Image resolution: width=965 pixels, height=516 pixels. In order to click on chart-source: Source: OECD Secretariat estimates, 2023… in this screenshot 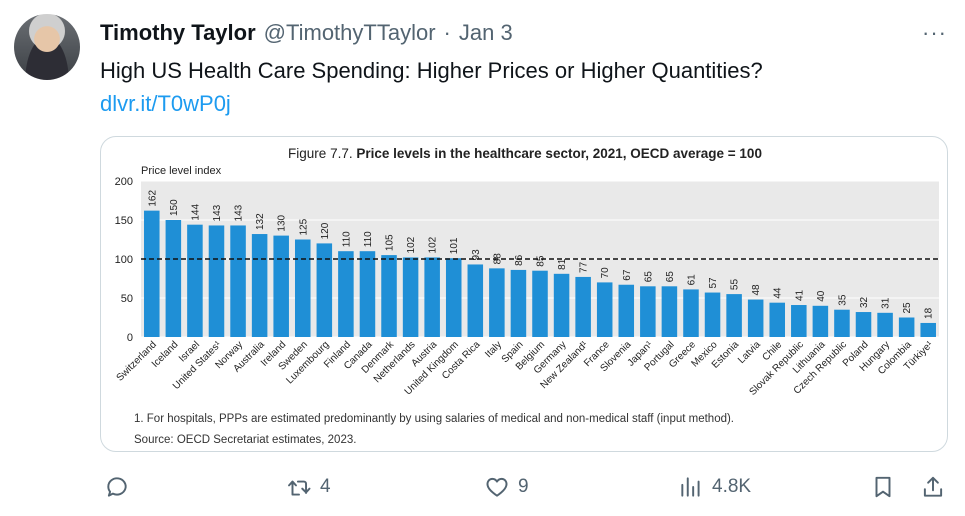, I will do `click(245, 440)`.